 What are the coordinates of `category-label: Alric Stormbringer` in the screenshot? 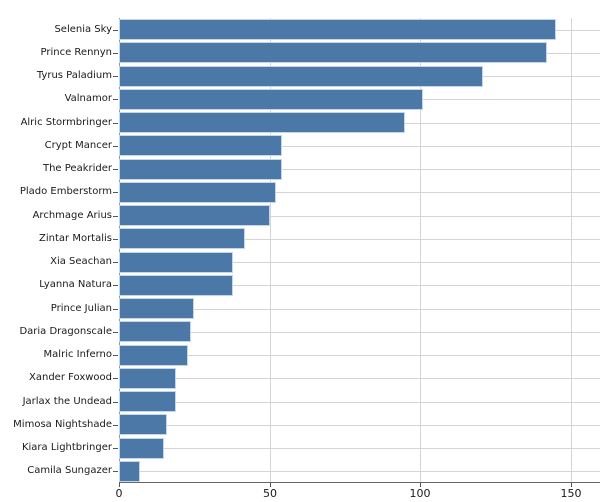 It's located at (66, 122).